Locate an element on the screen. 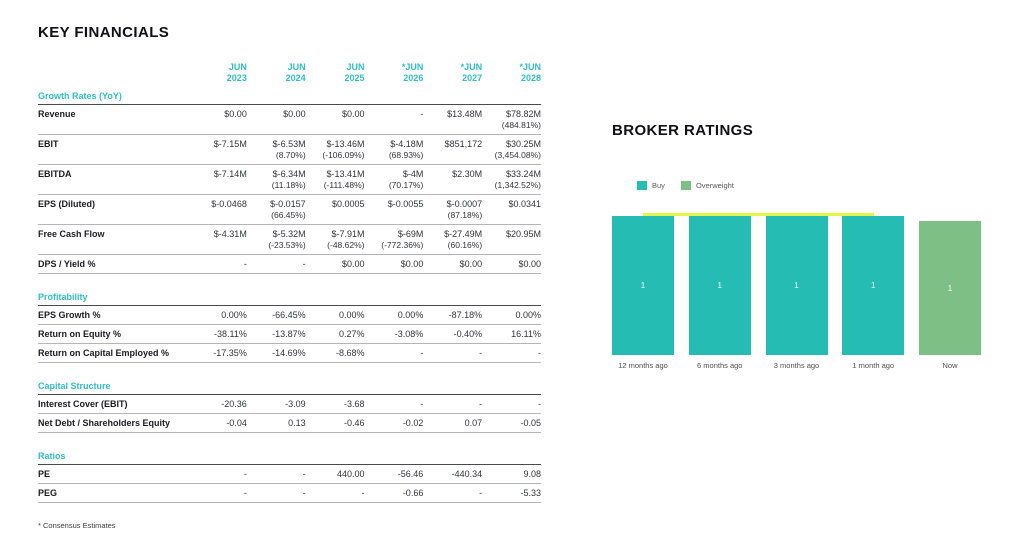 The height and width of the screenshot is (534, 1024). cell-value: -14.69% is located at coordinates (289, 353).